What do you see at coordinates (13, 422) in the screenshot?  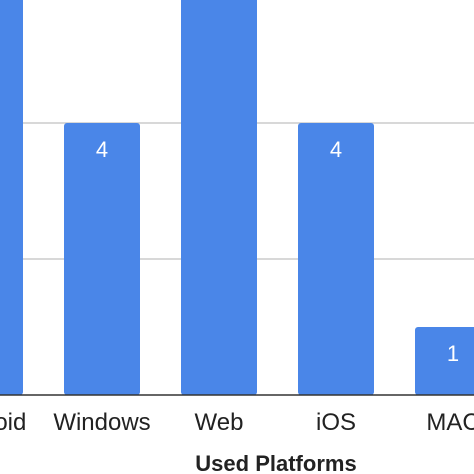 I see `x-tick-label: Android` at bounding box center [13, 422].